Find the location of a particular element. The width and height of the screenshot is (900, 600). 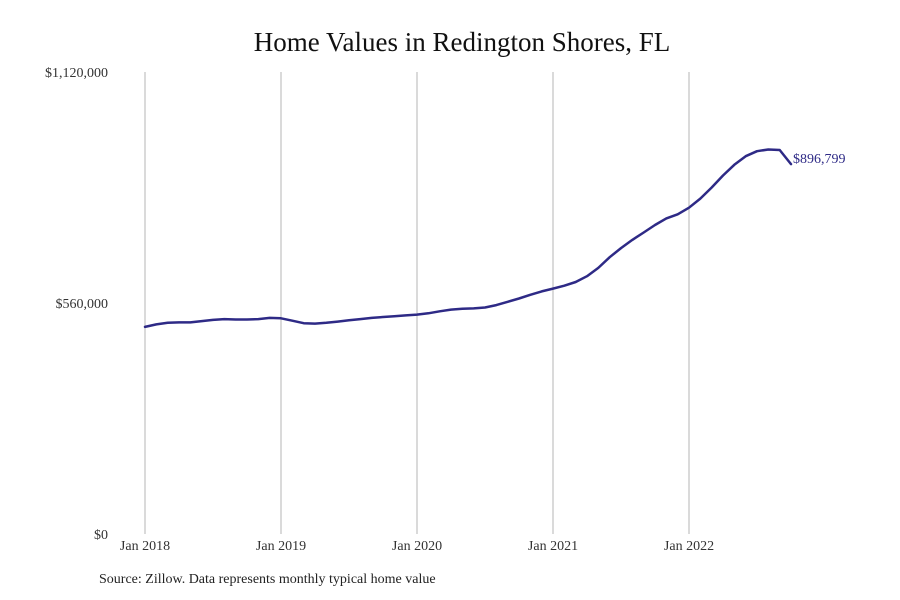

x-axis-ticks: Jan 2018 Jan 2019 Jan 2020 Jan 2021 Jan 2022 is located at coordinates (417, 546).